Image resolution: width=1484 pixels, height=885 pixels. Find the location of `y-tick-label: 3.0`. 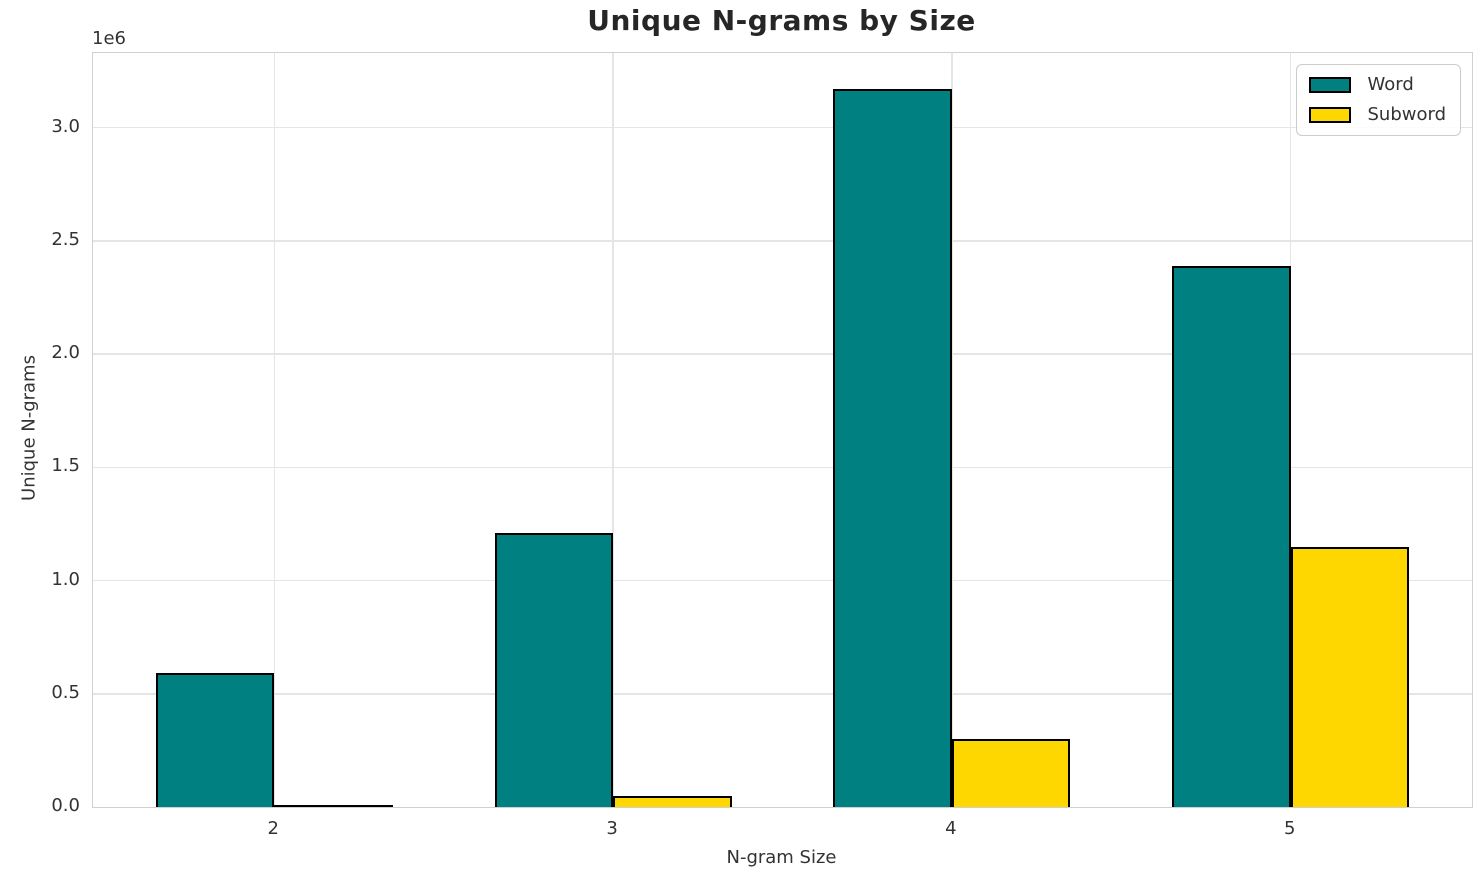

y-tick-label: 3.0 is located at coordinates (65, 126).